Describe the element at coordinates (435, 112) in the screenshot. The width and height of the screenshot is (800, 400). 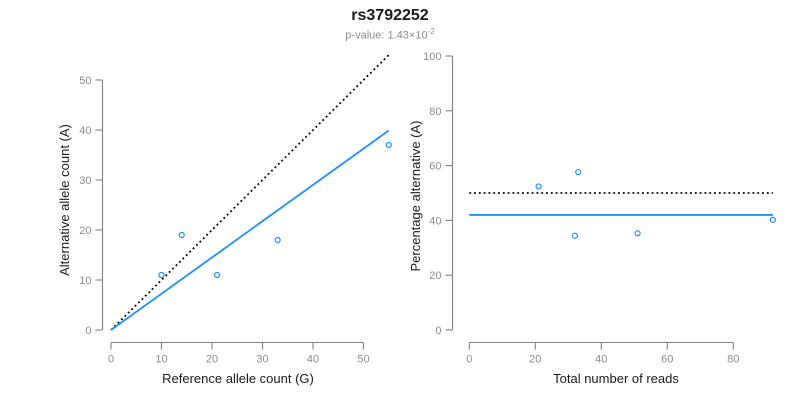
I see `y-tick-label: 80` at that location.